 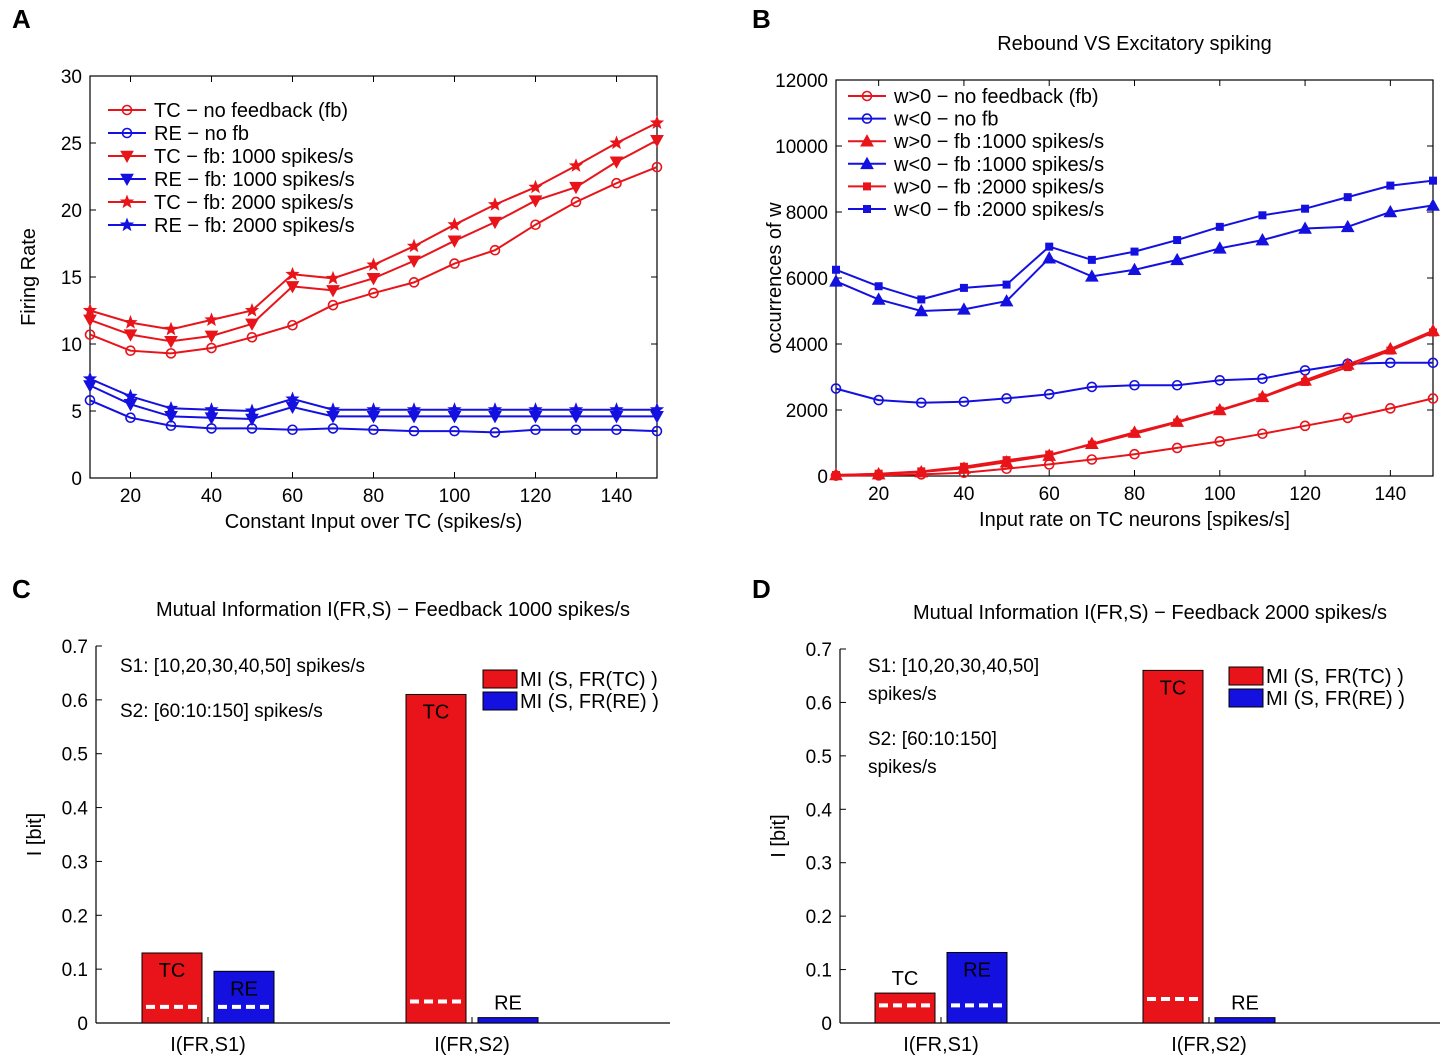 What do you see at coordinates (1246, 698) in the screenshot?
I see `legend-swatch` at bounding box center [1246, 698].